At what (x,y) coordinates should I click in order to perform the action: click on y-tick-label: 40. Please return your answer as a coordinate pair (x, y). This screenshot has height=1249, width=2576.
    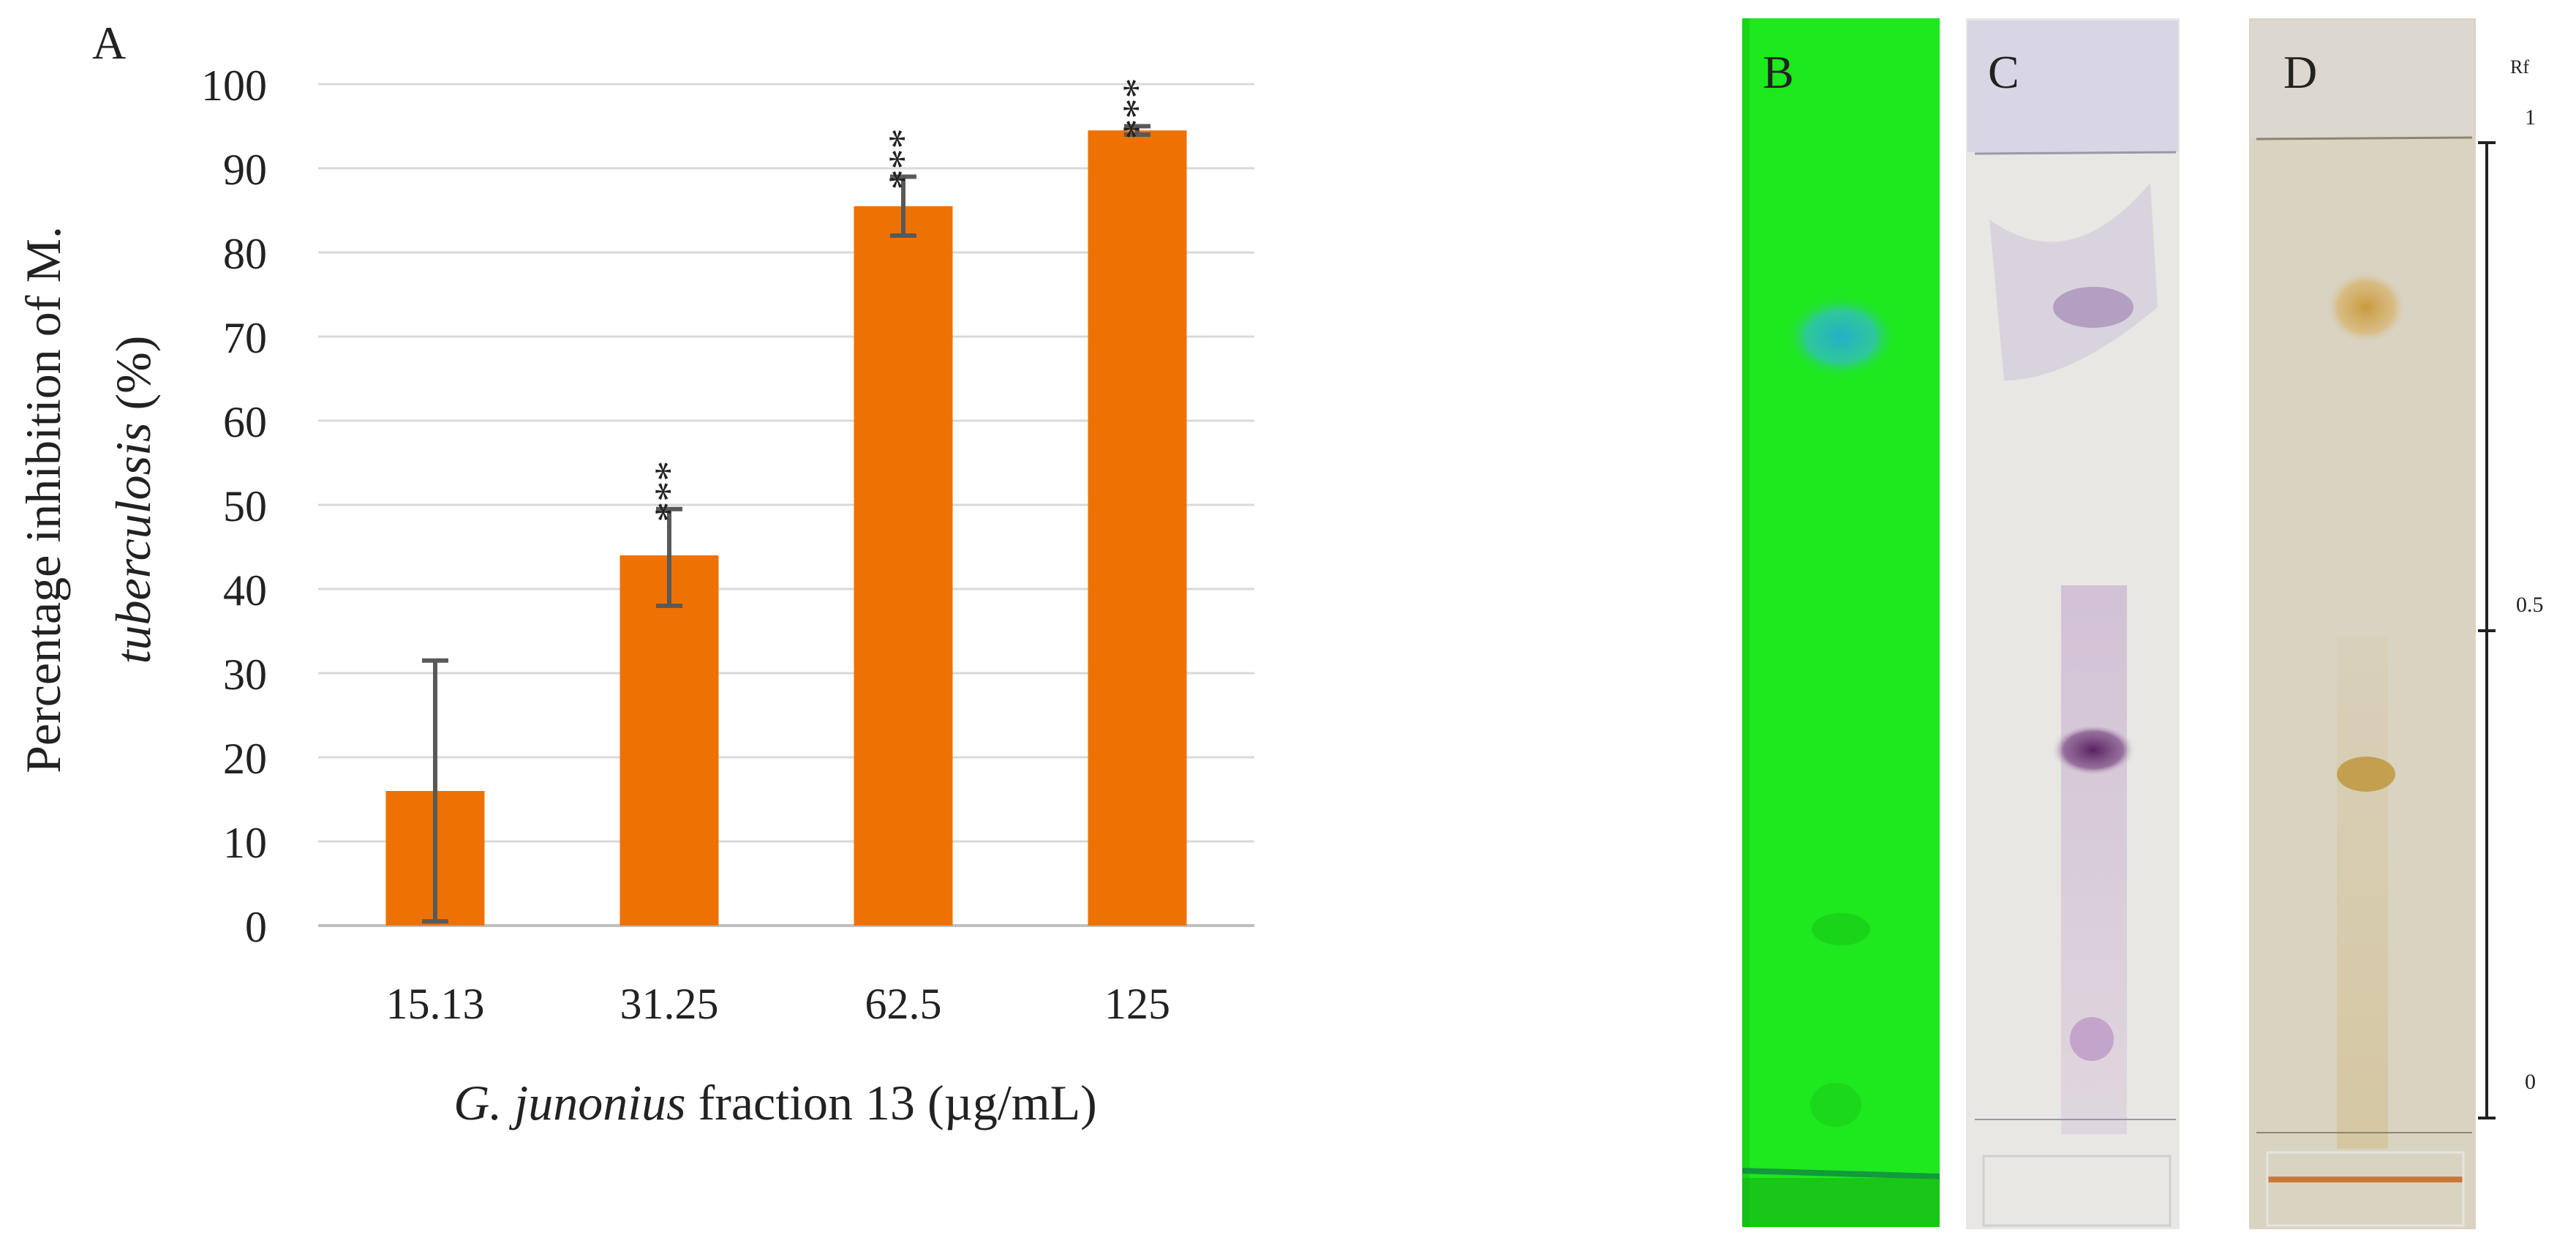
    Looking at the image, I should click on (245, 590).